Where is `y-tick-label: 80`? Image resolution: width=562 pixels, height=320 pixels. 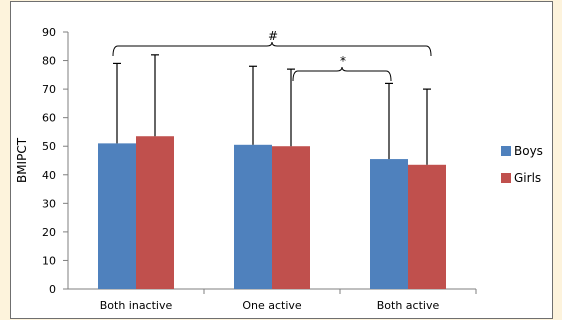 y-tick-label: 80 is located at coordinates (49, 61).